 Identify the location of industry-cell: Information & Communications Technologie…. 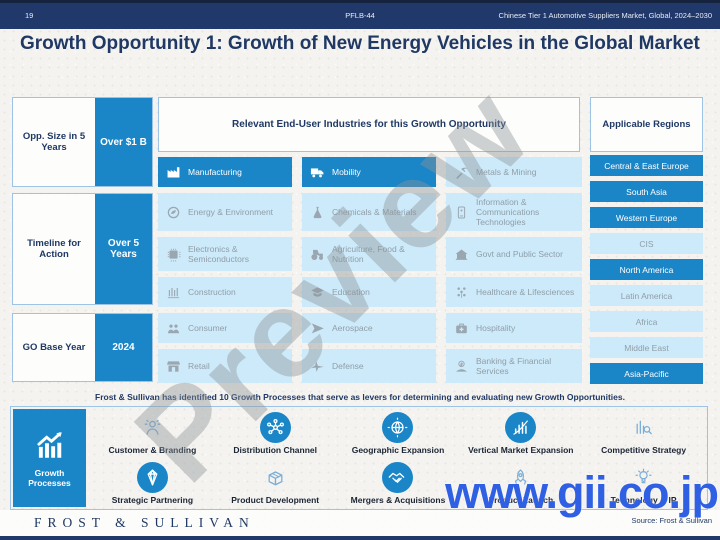
(514, 212).